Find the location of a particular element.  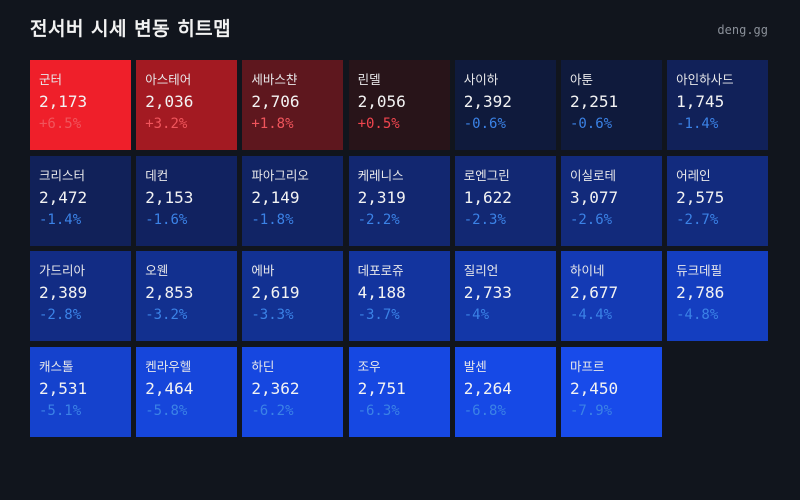

price-change: -3.2% is located at coordinates (166, 315).